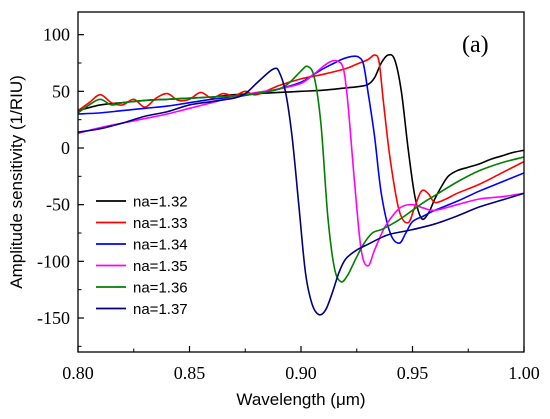  I want to click on y-tick-label: -150, so click(53, 318).